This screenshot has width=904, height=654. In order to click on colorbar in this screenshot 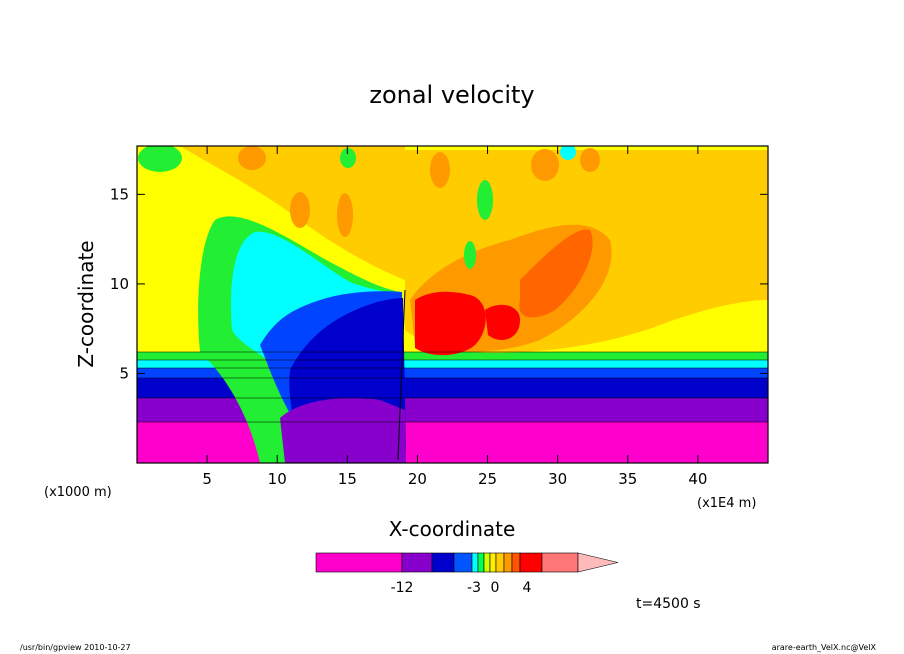, I will do `click(467, 562)`.